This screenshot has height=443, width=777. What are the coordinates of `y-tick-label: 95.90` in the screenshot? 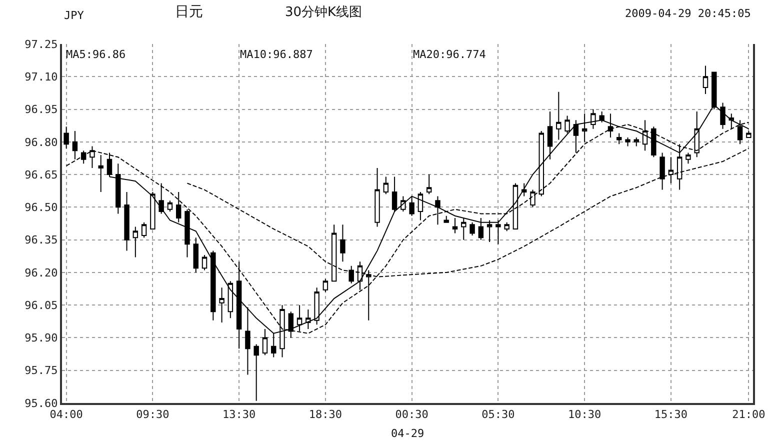 It's located at (41, 338).